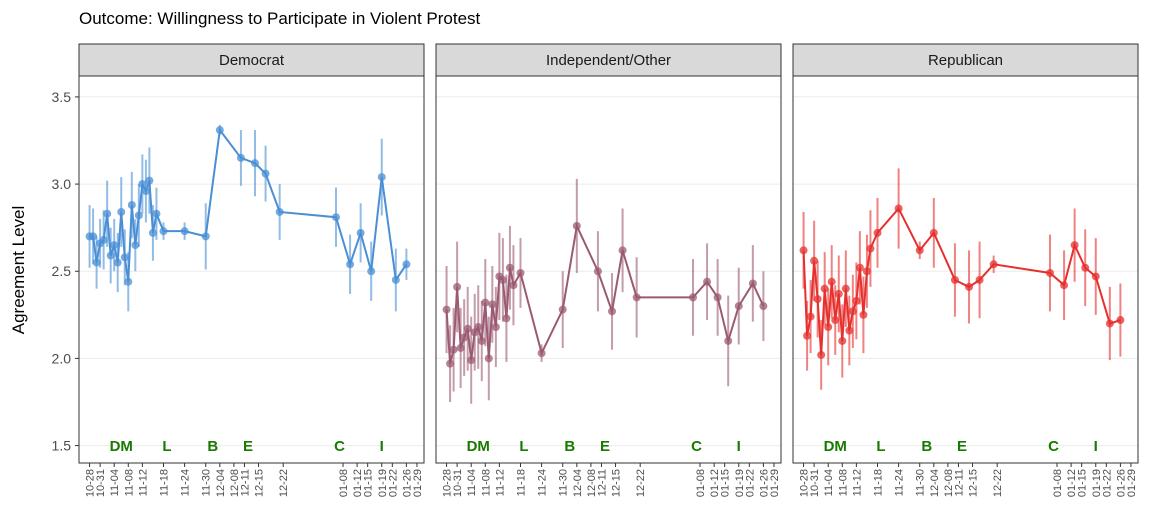 This screenshot has width=1149, height=514. What do you see at coordinates (835, 446) in the screenshot?
I see `event-label: DM` at bounding box center [835, 446].